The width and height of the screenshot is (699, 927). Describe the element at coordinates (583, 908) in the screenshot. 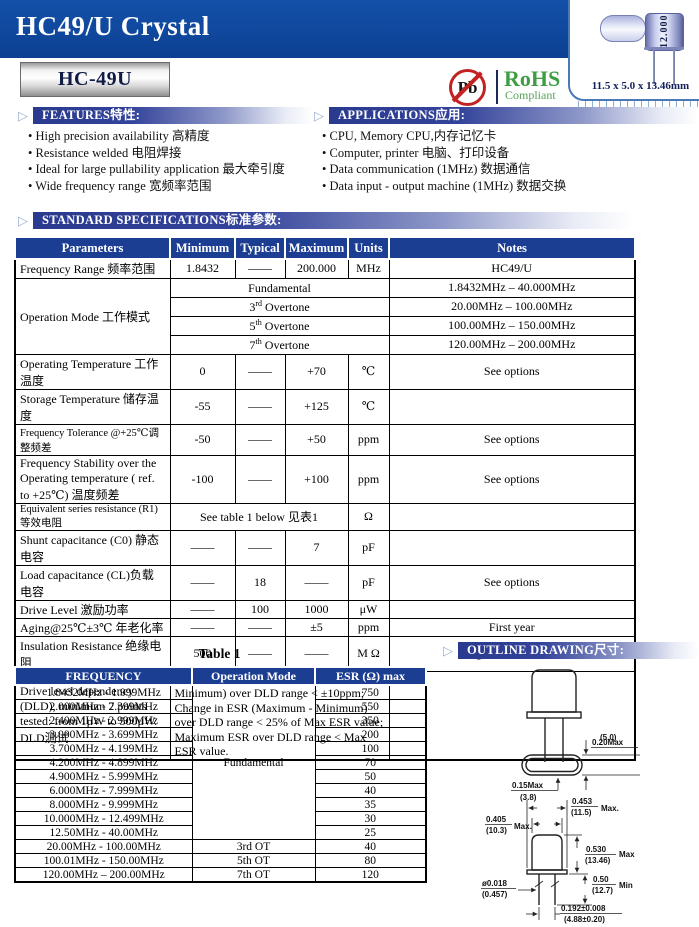

I see `svg-text: 0.192±0.008` at that location.